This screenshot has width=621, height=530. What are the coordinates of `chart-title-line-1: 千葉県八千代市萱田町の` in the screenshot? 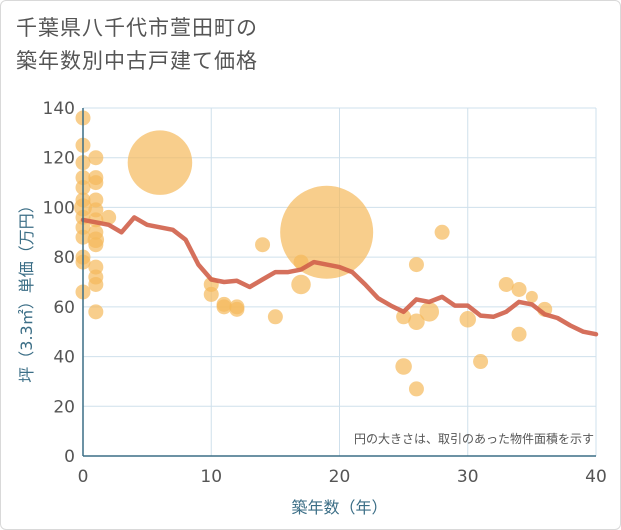 It's located at (137, 28).